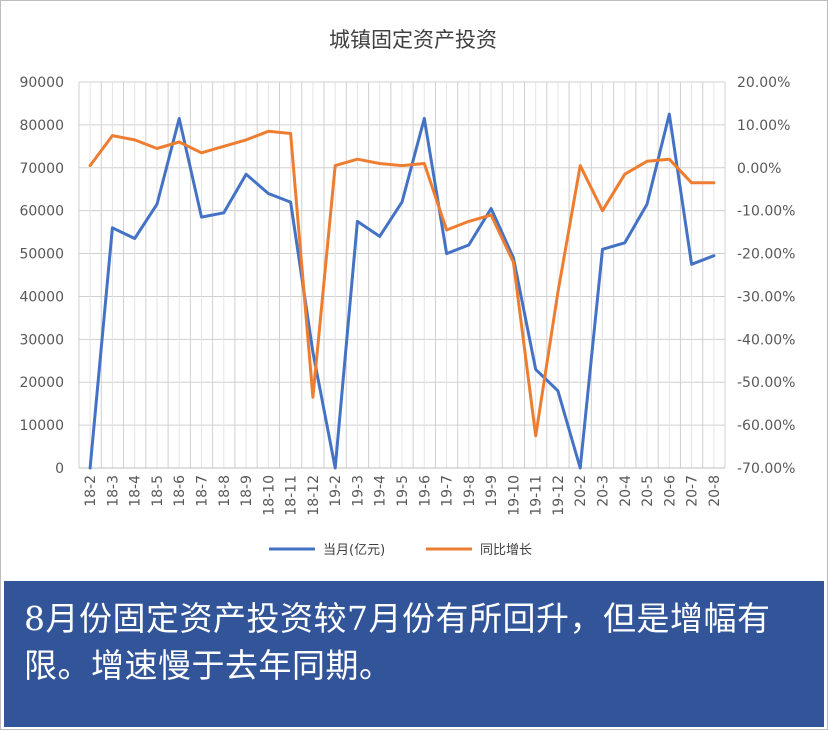 Image resolution: width=828 pixels, height=730 pixels. What do you see at coordinates (648, 491) in the screenshot?
I see `x-tick-label: 20-5` at bounding box center [648, 491].